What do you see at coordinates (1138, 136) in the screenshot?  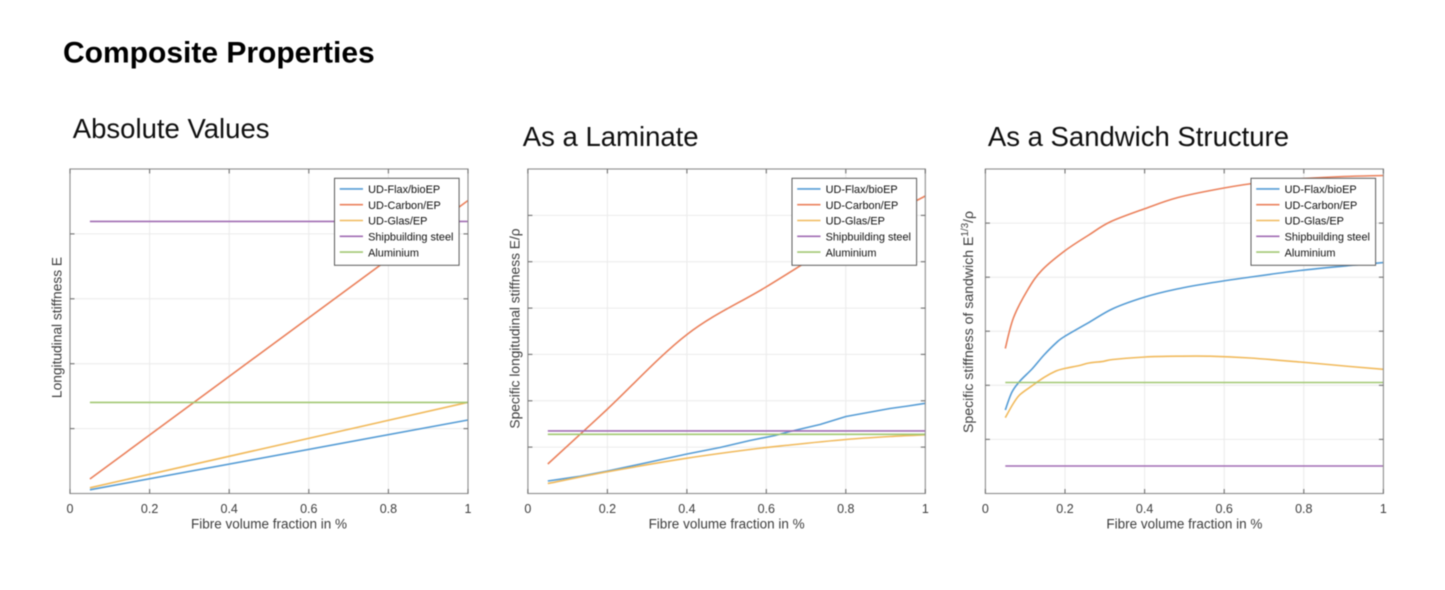 I see `svg-text: As a Sandwich Structure` at bounding box center [1138, 136].